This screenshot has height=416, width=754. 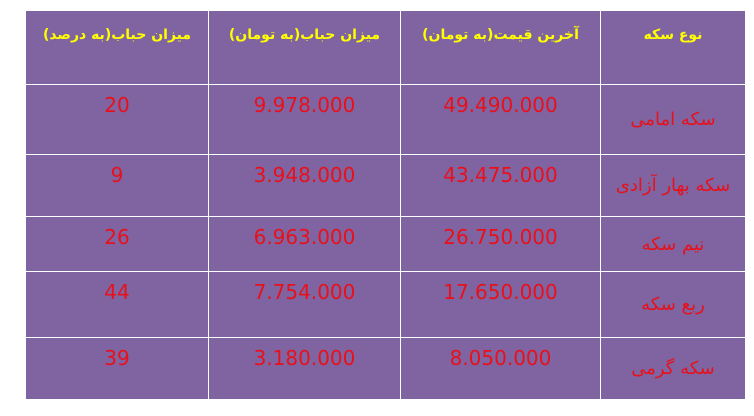 I want to click on table-row: سکه بهار آزادی 43.475.000 3.948.000 9, so click(x=385, y=185).